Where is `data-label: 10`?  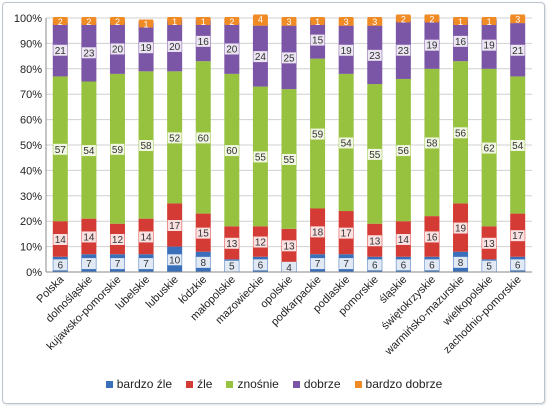 data-label: 10 is located at coordinates (175, 260).